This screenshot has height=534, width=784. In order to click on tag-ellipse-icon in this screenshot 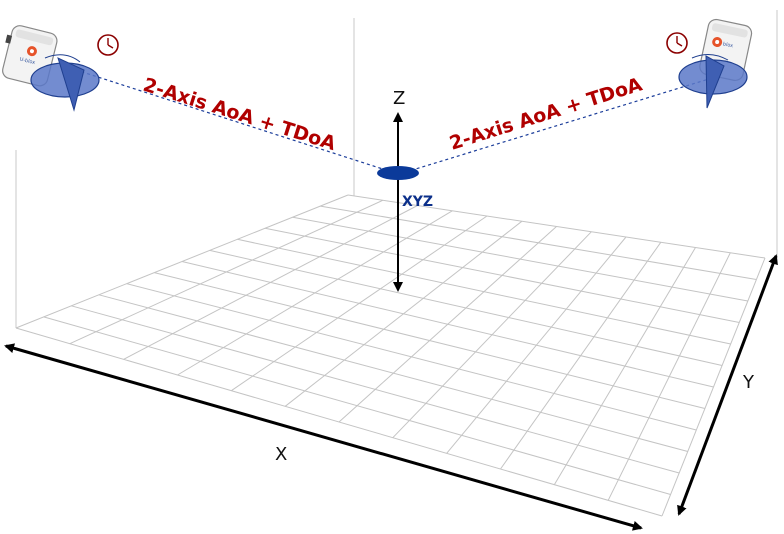, I will do `click(398, 173)`.